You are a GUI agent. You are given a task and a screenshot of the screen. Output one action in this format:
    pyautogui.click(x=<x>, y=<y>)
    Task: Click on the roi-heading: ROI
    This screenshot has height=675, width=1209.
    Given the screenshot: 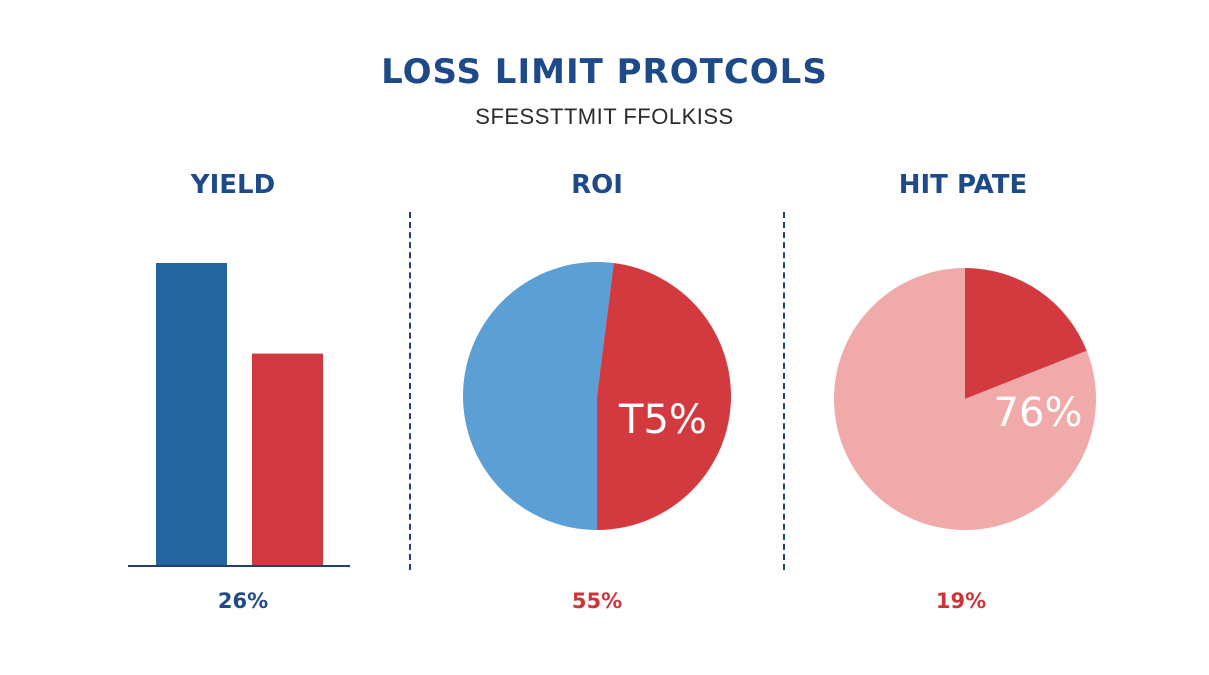 What is the action you would take?
    pyautogui.click(x=597, y=185)
    